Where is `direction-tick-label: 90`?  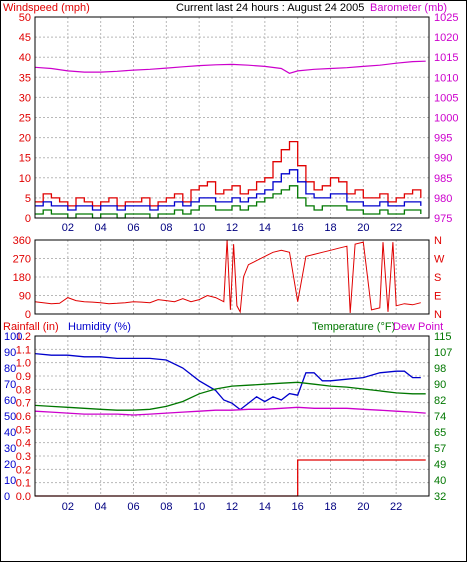
direction-tick-label: 90 is located at coordinates (25, 297).